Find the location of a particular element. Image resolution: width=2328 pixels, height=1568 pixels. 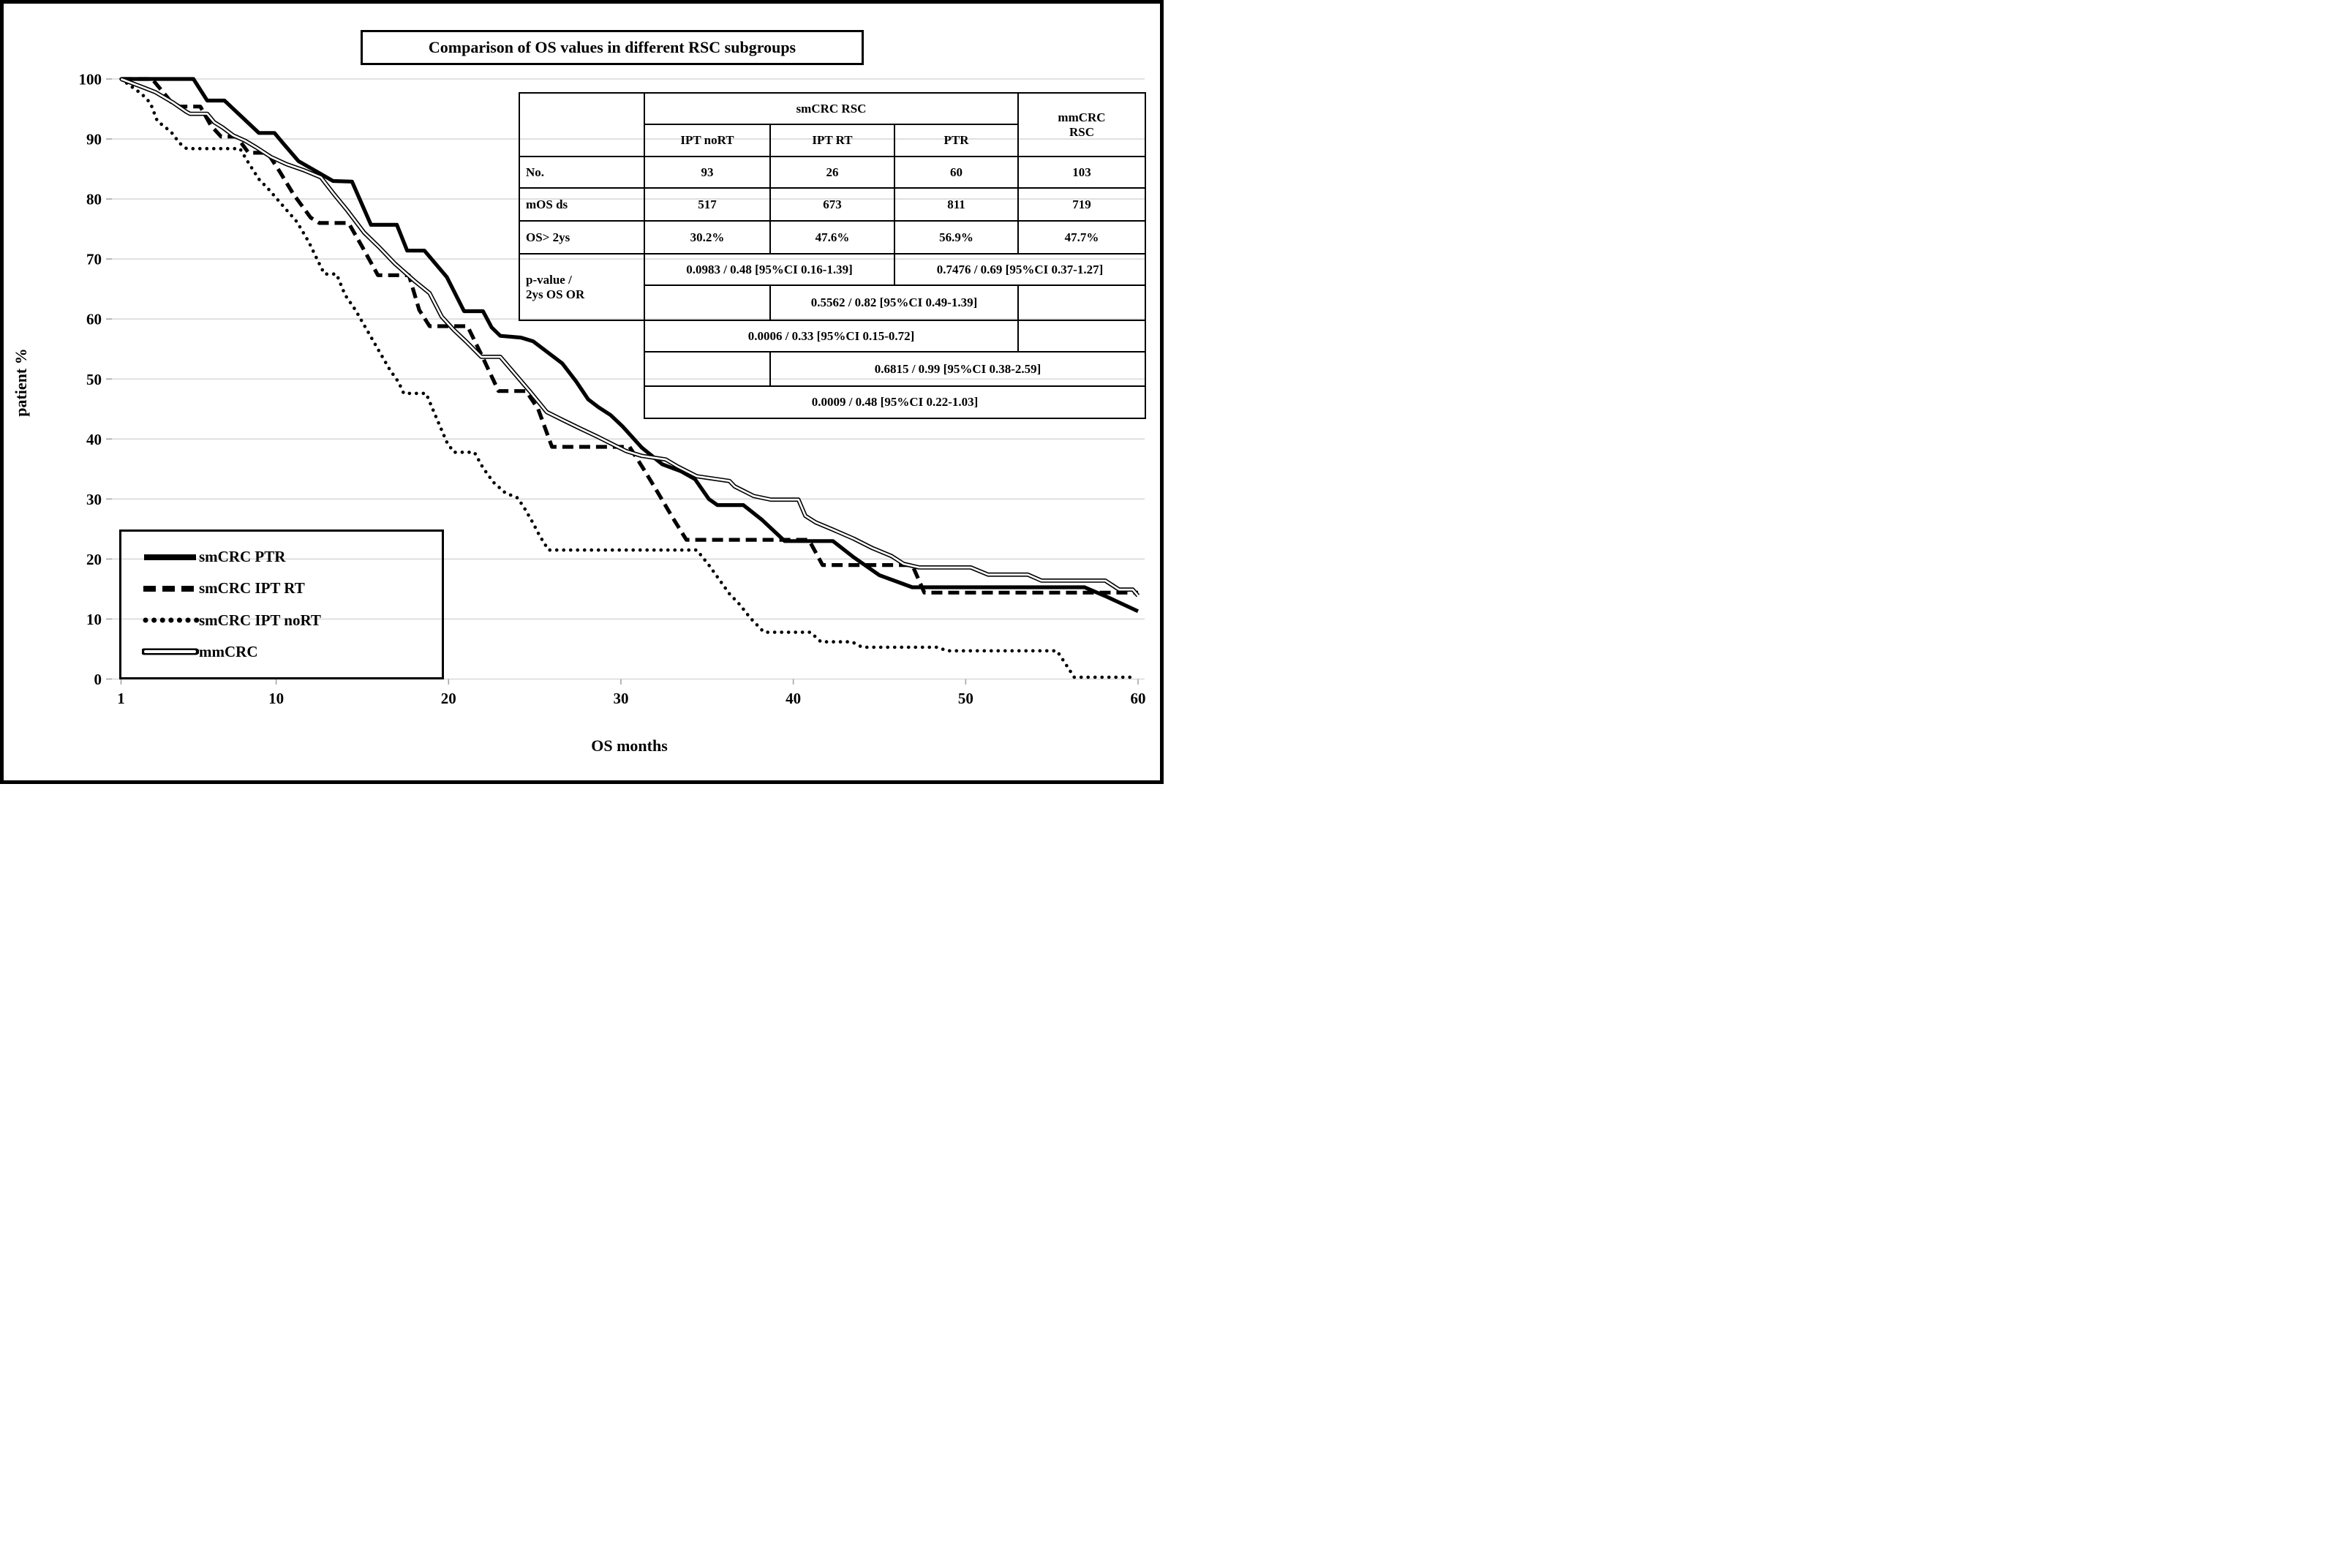

os2ys-ipt-nort: 30.2% is located at coordinates (708, 237).